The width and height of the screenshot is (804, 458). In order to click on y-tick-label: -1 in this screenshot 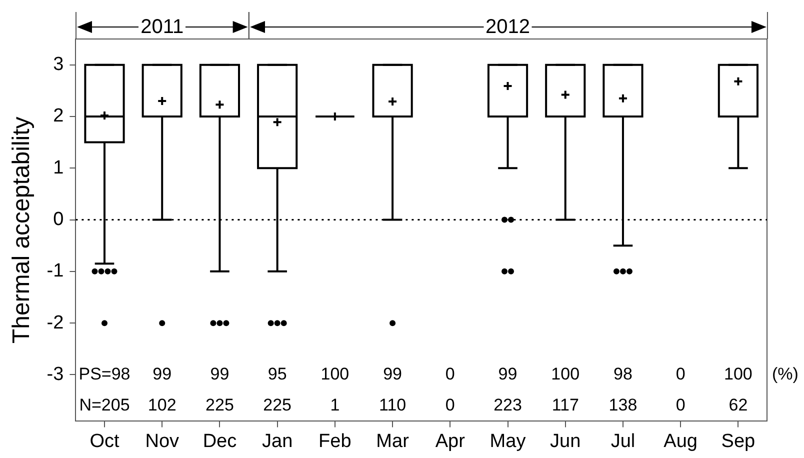, I will do `click(55, 271)`.